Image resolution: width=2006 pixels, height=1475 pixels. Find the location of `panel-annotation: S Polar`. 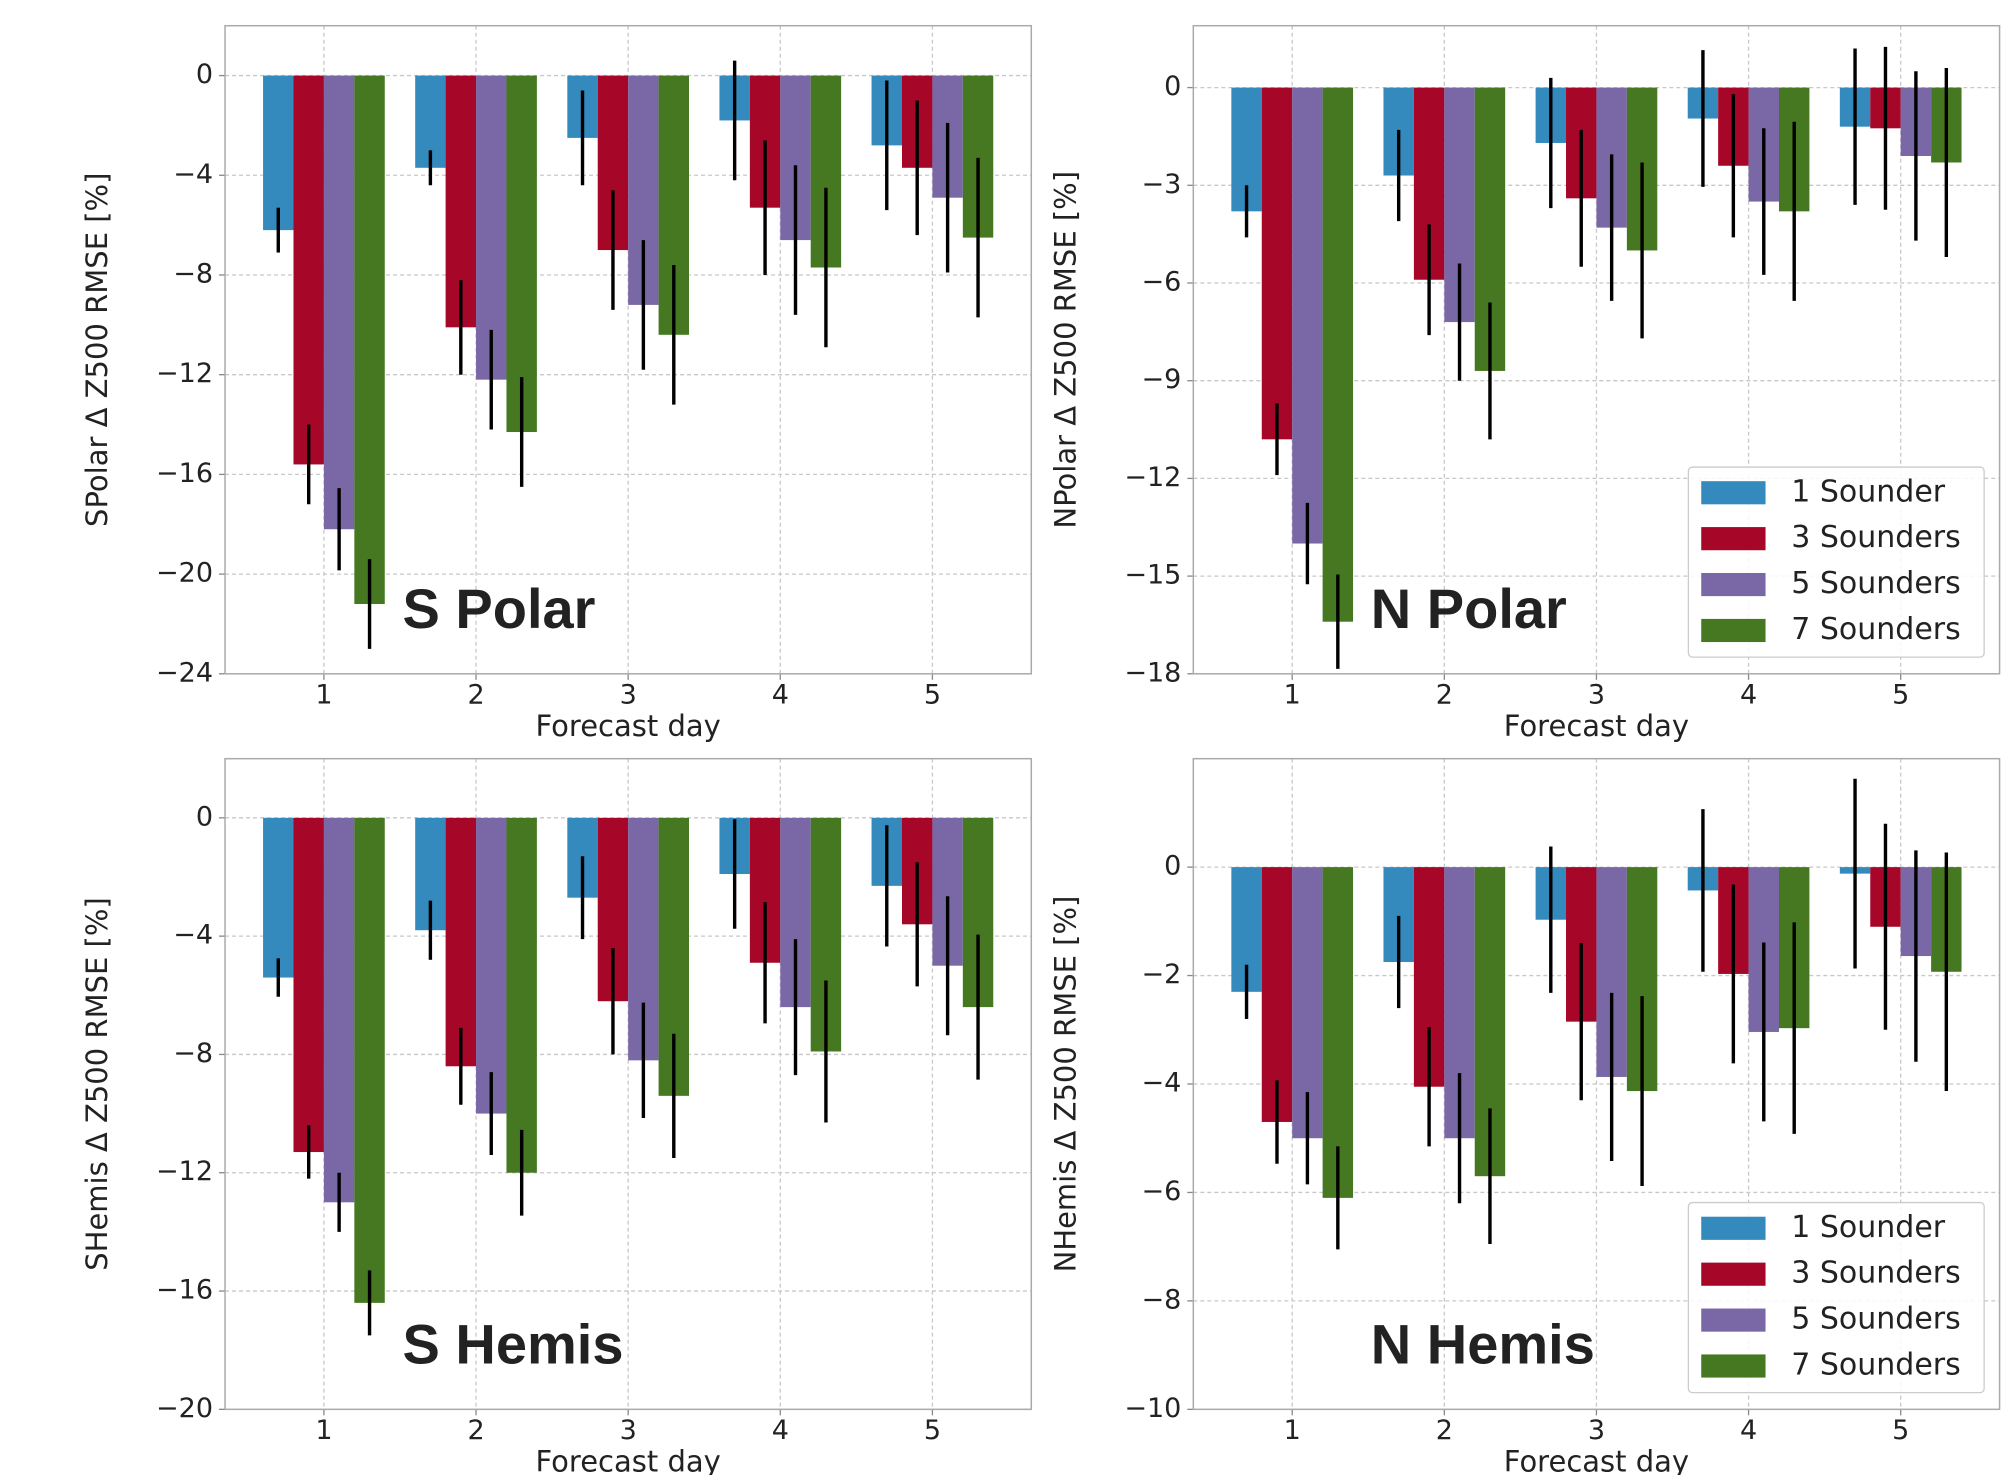

panel-annotation: S Polar is located at coordinates (498, 608).